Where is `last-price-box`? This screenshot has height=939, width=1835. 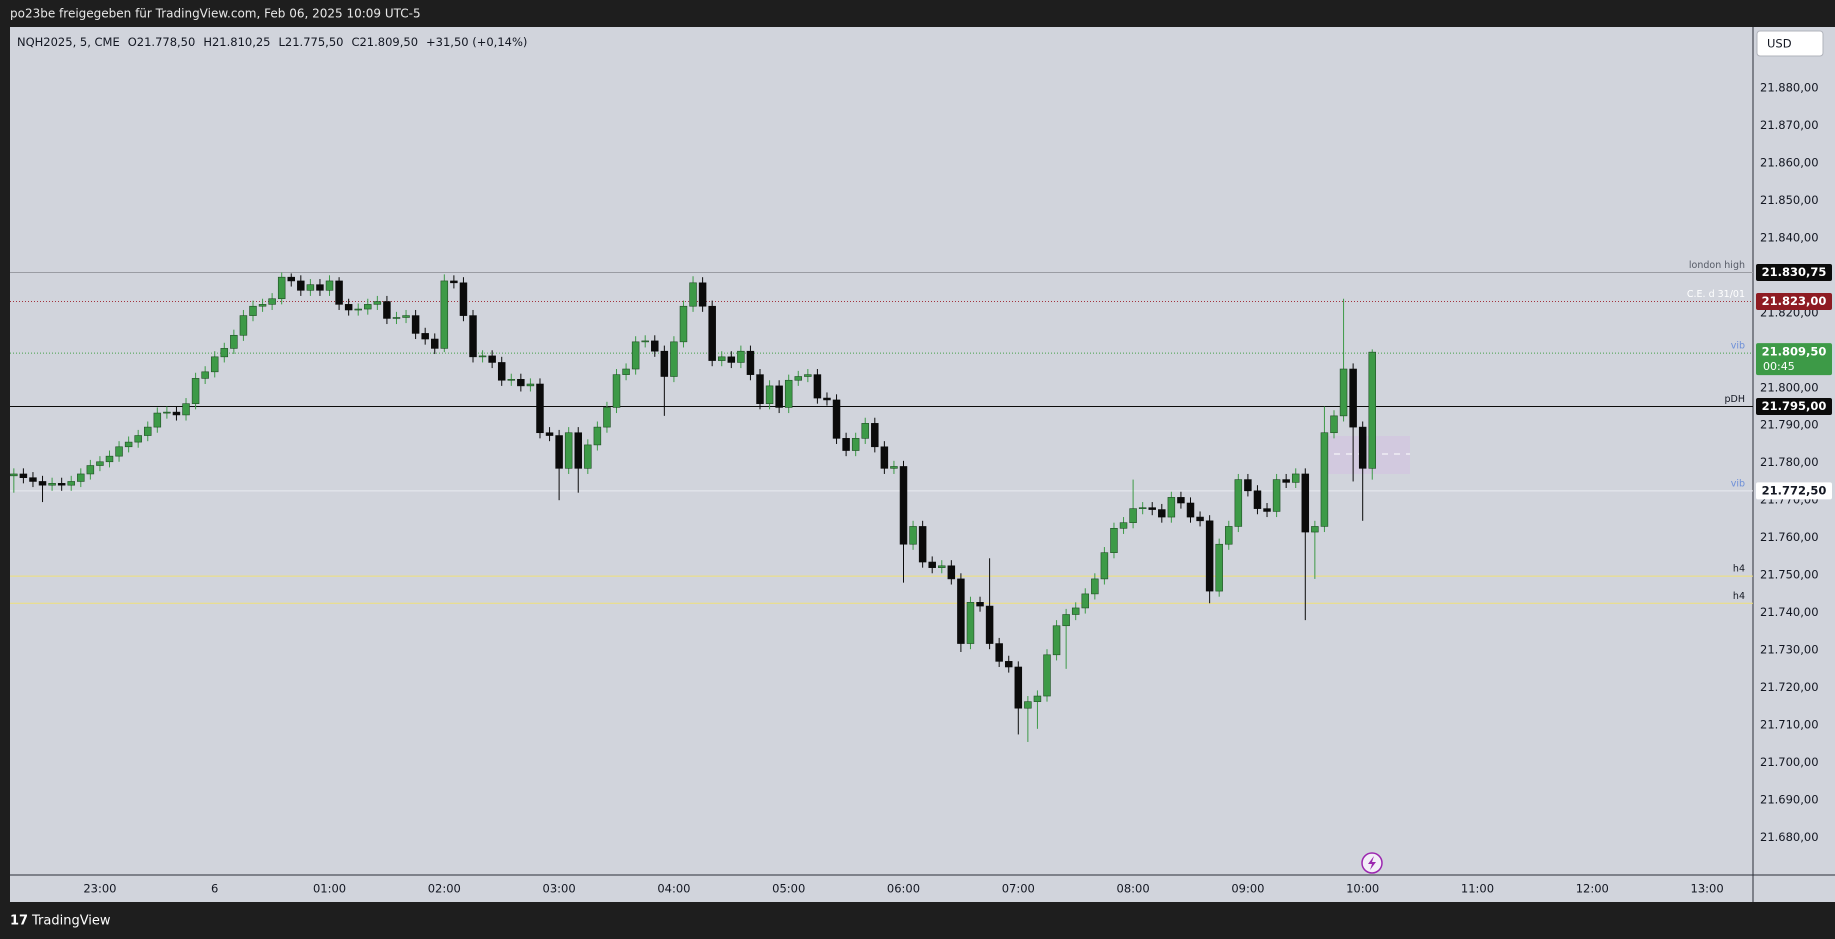 last-price-box is located at coordinates (1794, 359).